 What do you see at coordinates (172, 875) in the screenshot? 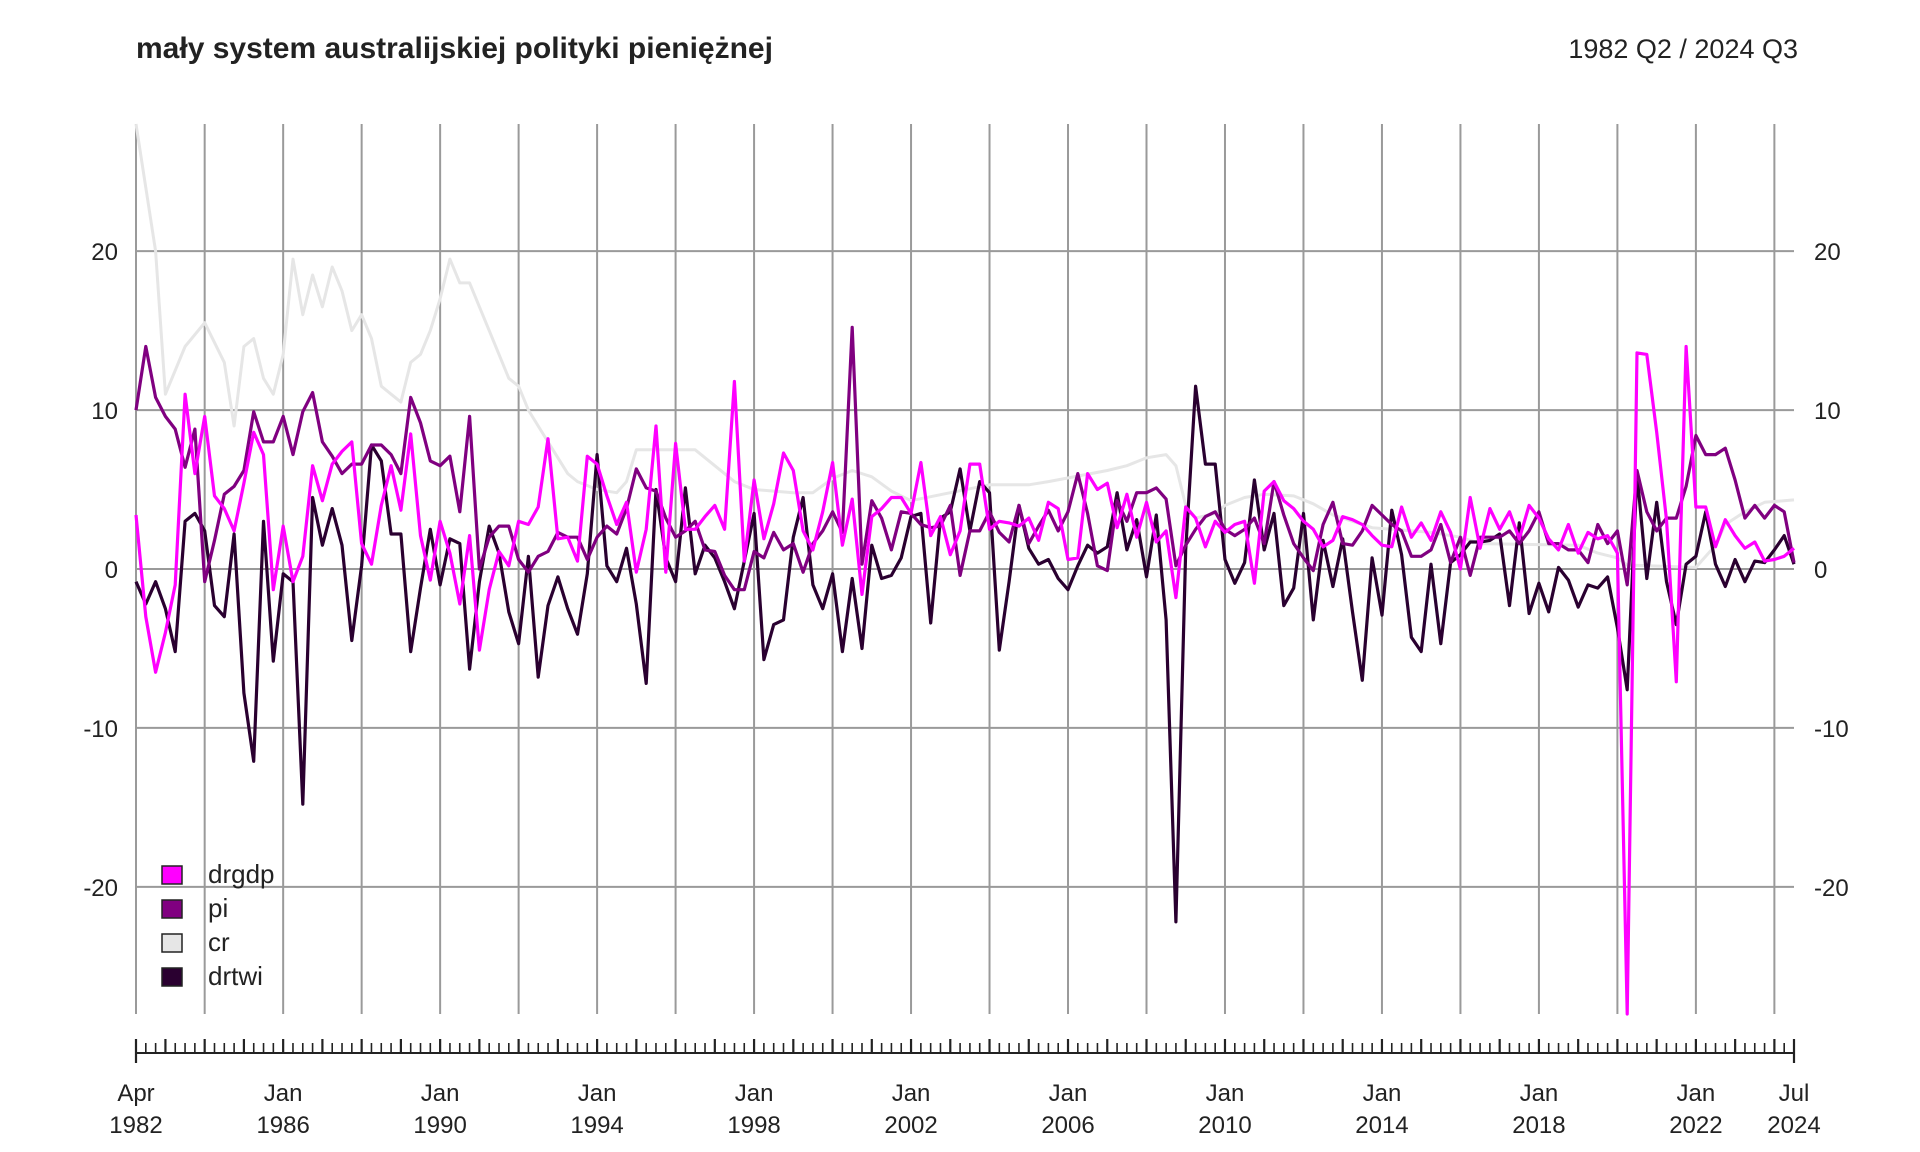
I see `legend-swatch-drgdp` at bounding box center [172, 875].